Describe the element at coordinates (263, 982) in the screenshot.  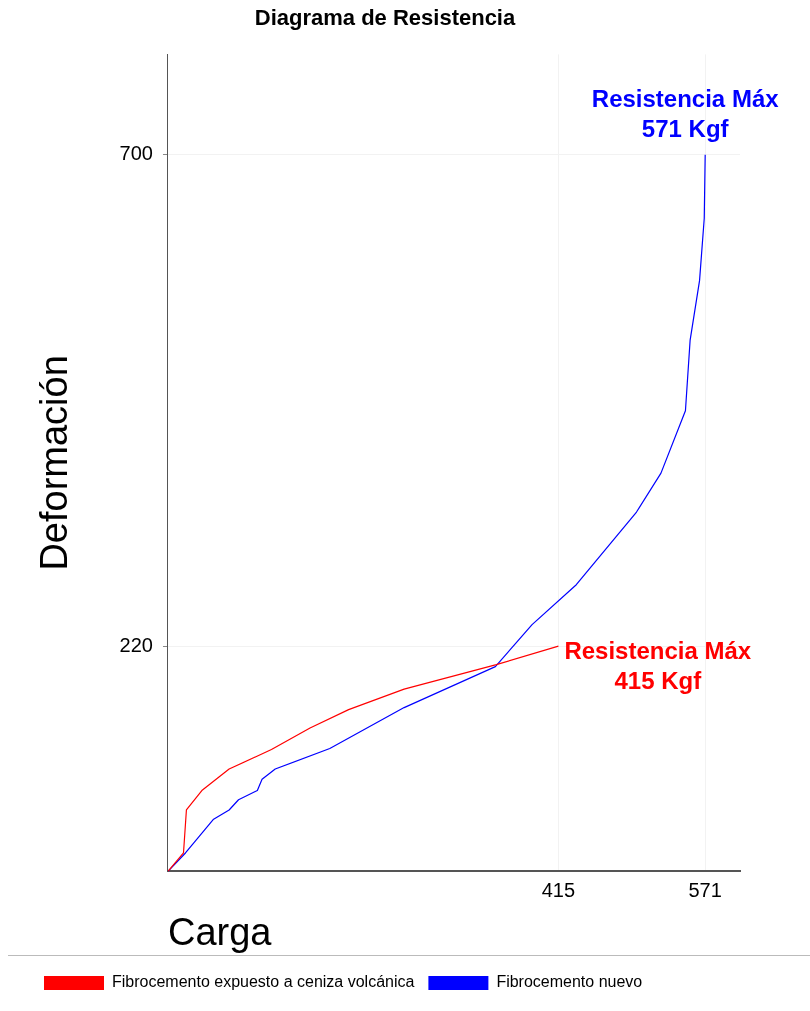
I see `legend-label: Fibrocemento expuesto a ceniza volcánica` at that location.